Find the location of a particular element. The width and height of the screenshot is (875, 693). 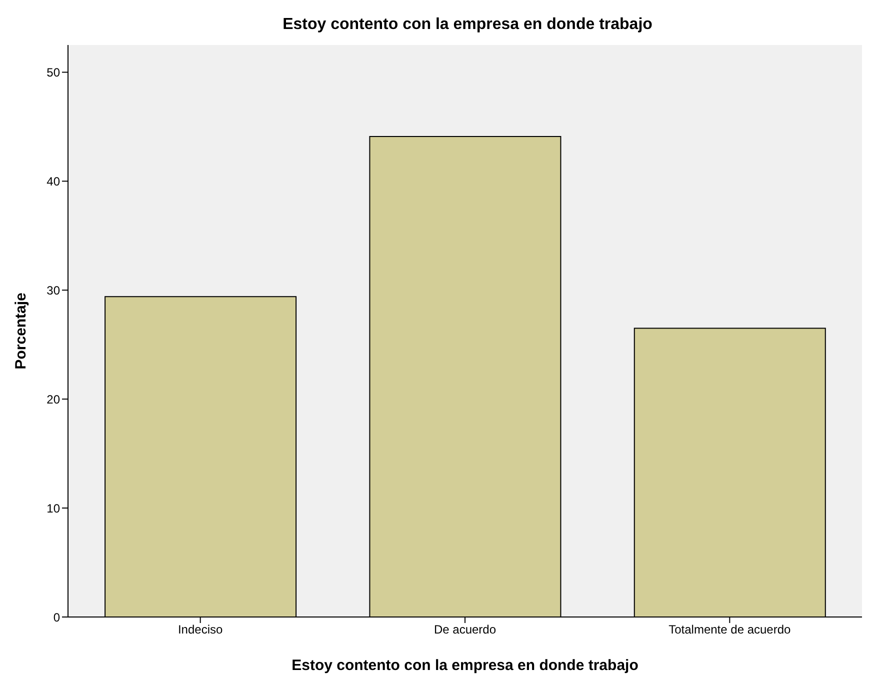

y-tick-label: 10 is located at coordinates (53, 508).